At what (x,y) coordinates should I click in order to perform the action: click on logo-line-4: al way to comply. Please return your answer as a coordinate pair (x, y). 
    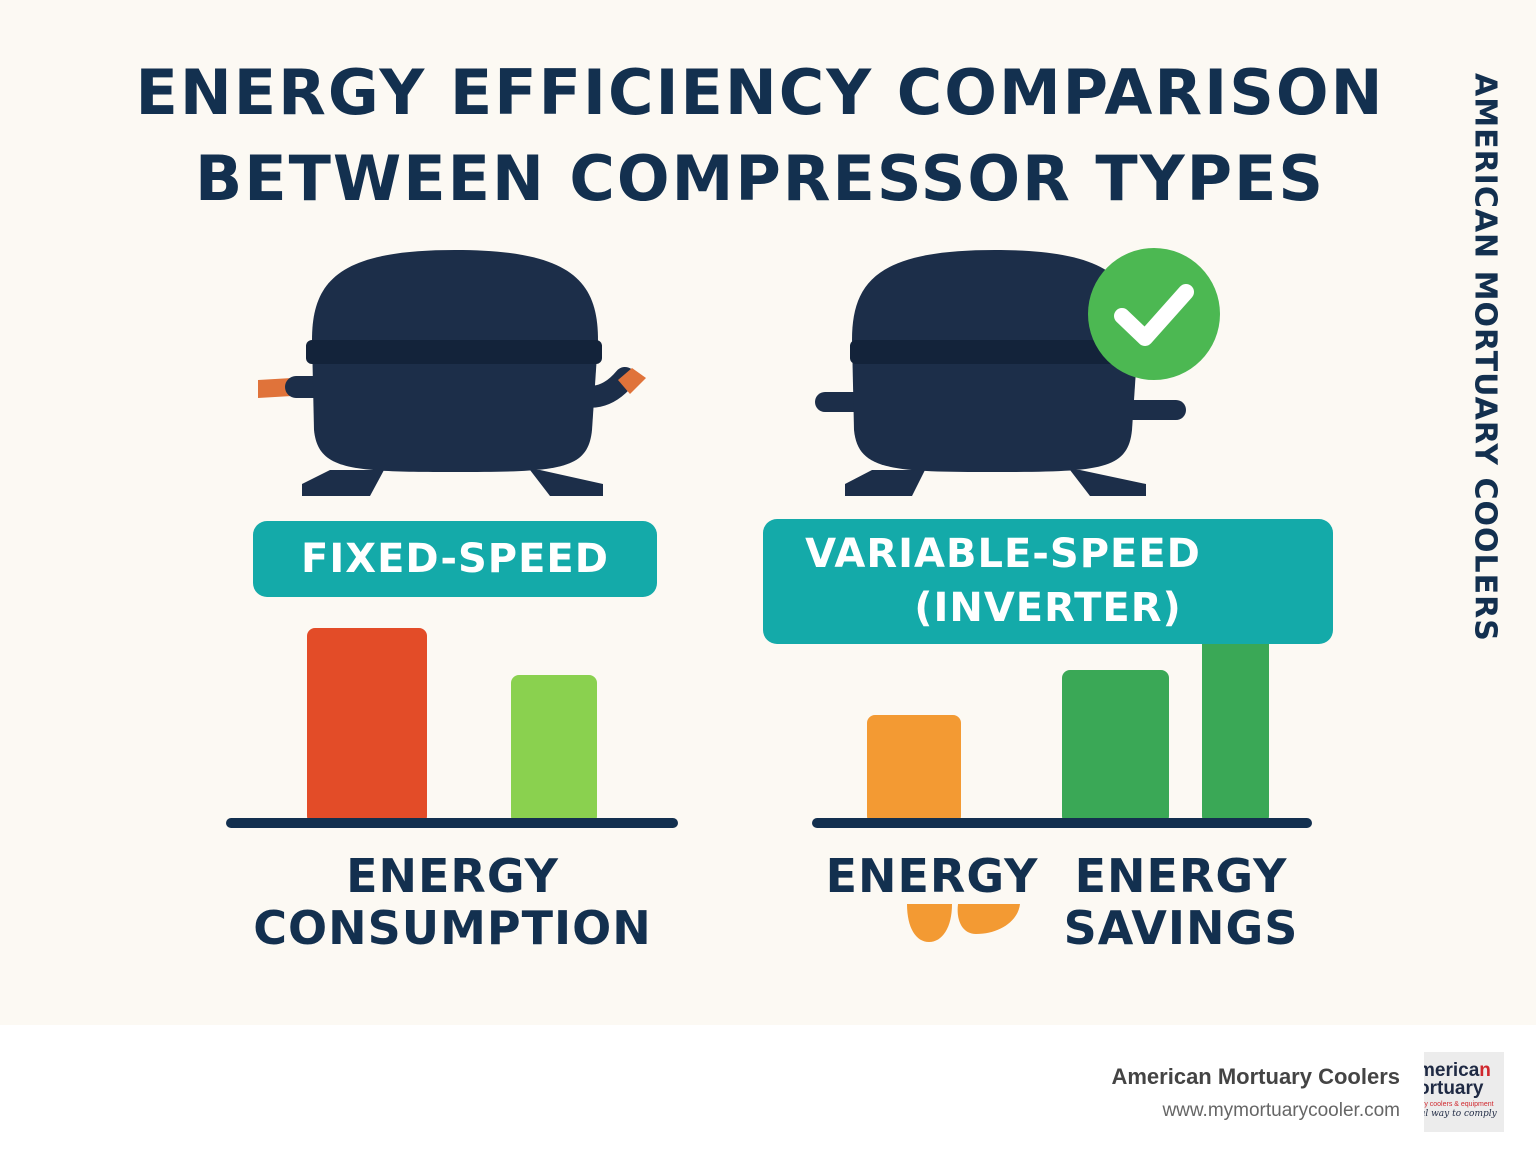
    Looking at the image, I should click on (1460, 1114).